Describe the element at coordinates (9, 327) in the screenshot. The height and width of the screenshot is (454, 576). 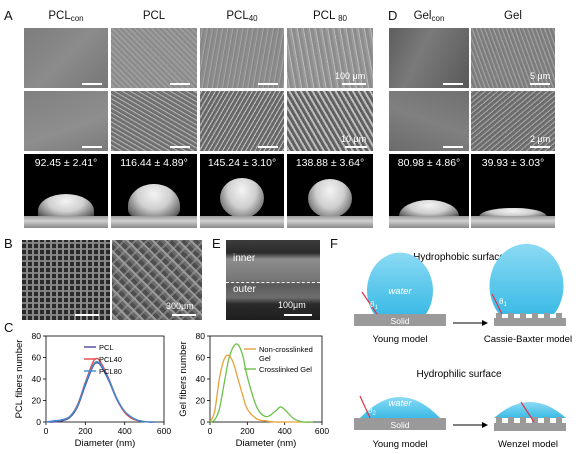
I see `panel-label-c: C` at that location.